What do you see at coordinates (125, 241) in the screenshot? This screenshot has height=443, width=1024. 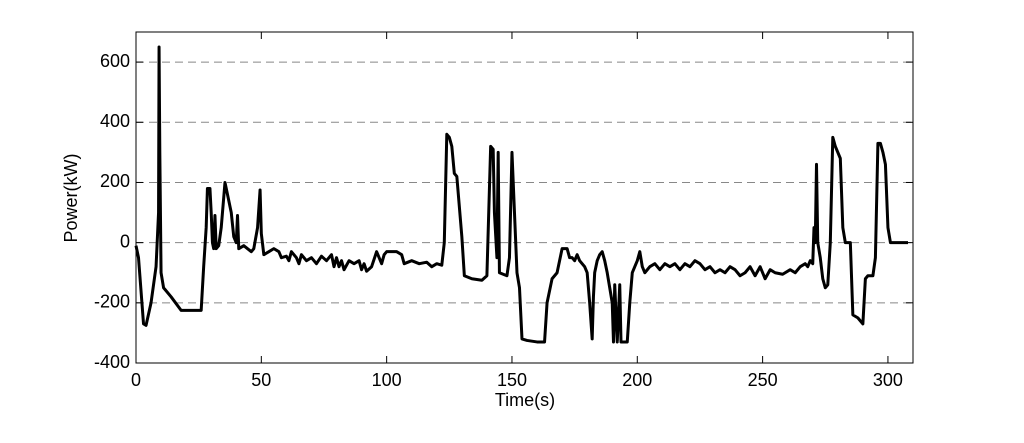 I see `y-tick-label: 0` at bounding box center [125, 241].